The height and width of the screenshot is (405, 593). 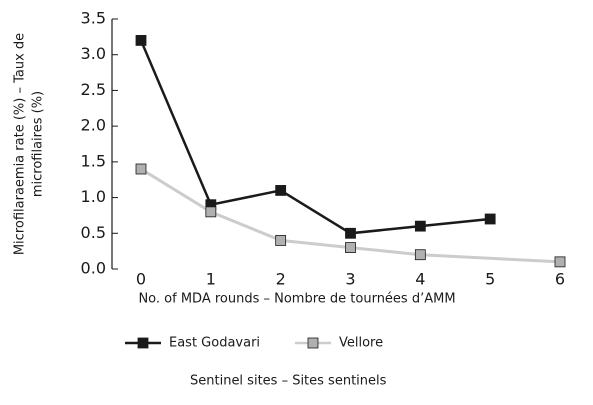 I want to click on x-tick-label: 5, so click(x=490, y=279).